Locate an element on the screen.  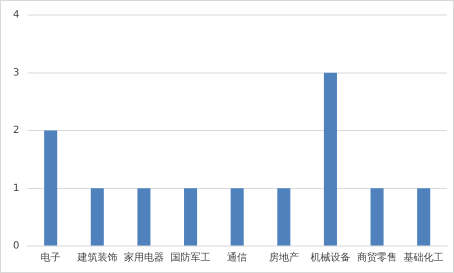
x-tick-label: 机械设备 is located at coordinates (330, 258).